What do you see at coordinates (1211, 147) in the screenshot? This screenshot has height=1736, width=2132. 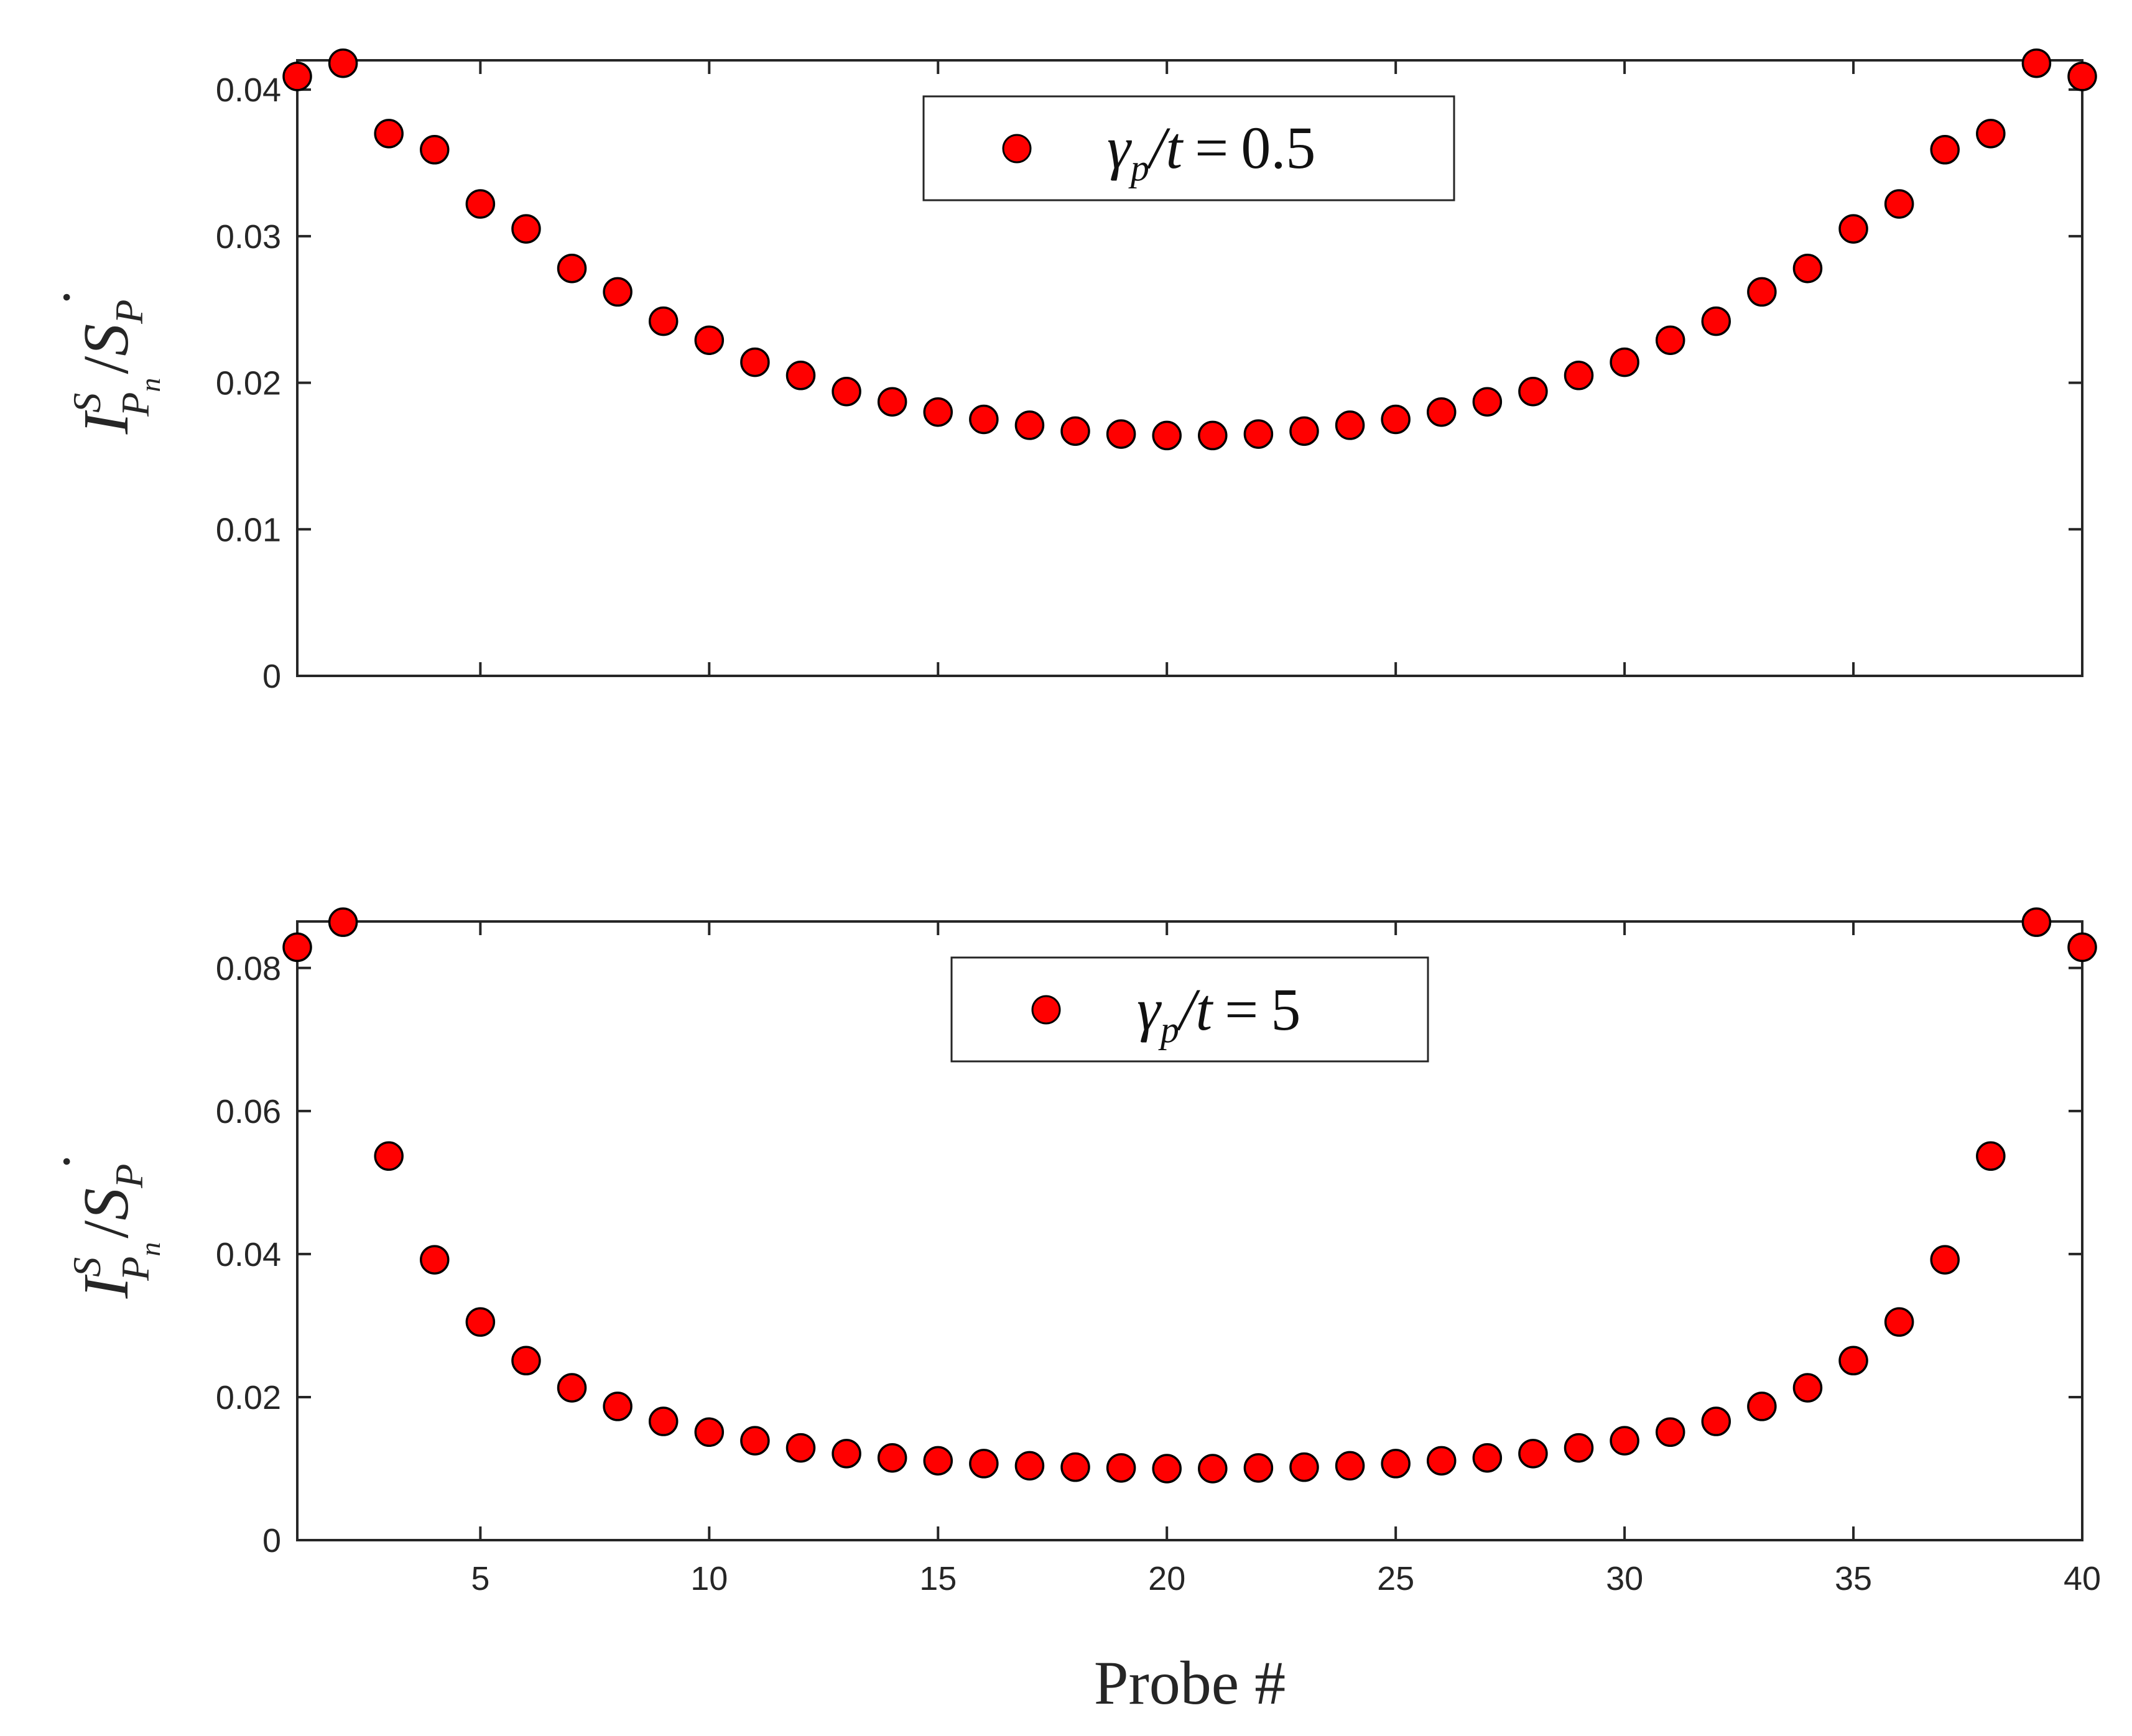 I see `top-legend-eq: =` at bounding box center [1211, 147].